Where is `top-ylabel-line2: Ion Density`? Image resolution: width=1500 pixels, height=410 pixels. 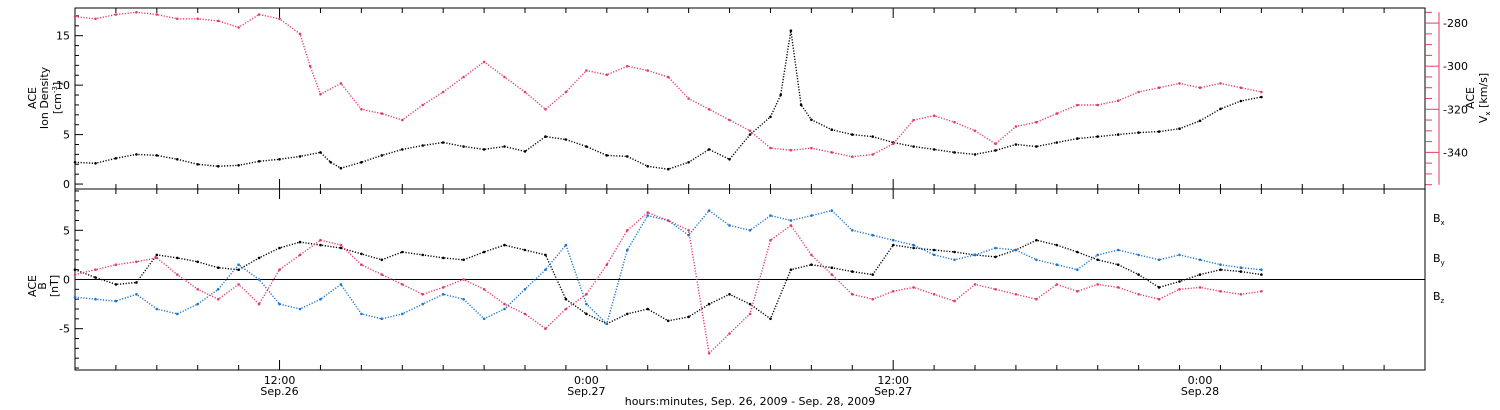
top-ylabel-line2: Ion Density is located at coordinates (44, 97).